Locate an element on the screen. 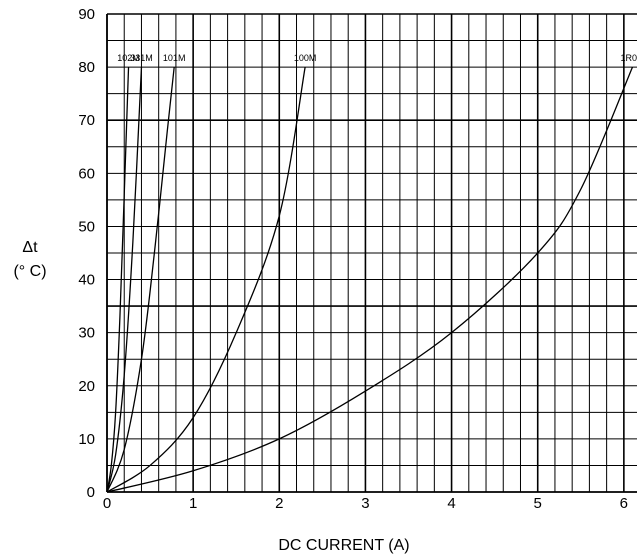 The width and height of the screenshot is (637, 556). y-tick-label: 20 is located at coordinates (86, 386).